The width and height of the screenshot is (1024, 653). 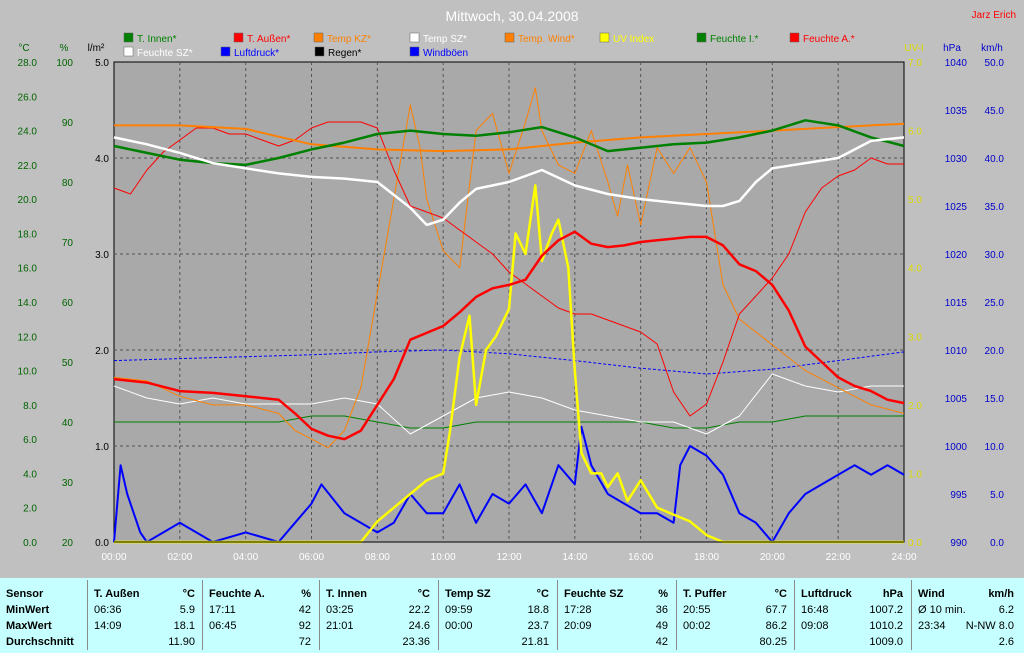 What do you see at coordinates (932, 626) in the screenshot?
I see `stats-max-time: 23:34` at bounding box center [932, 626].